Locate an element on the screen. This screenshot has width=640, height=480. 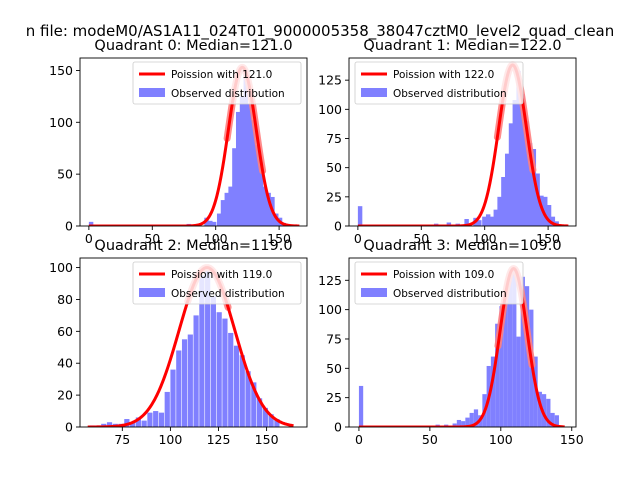
legend: Poission with 121.0 Observed distribution is located at coordinates (217, 83).